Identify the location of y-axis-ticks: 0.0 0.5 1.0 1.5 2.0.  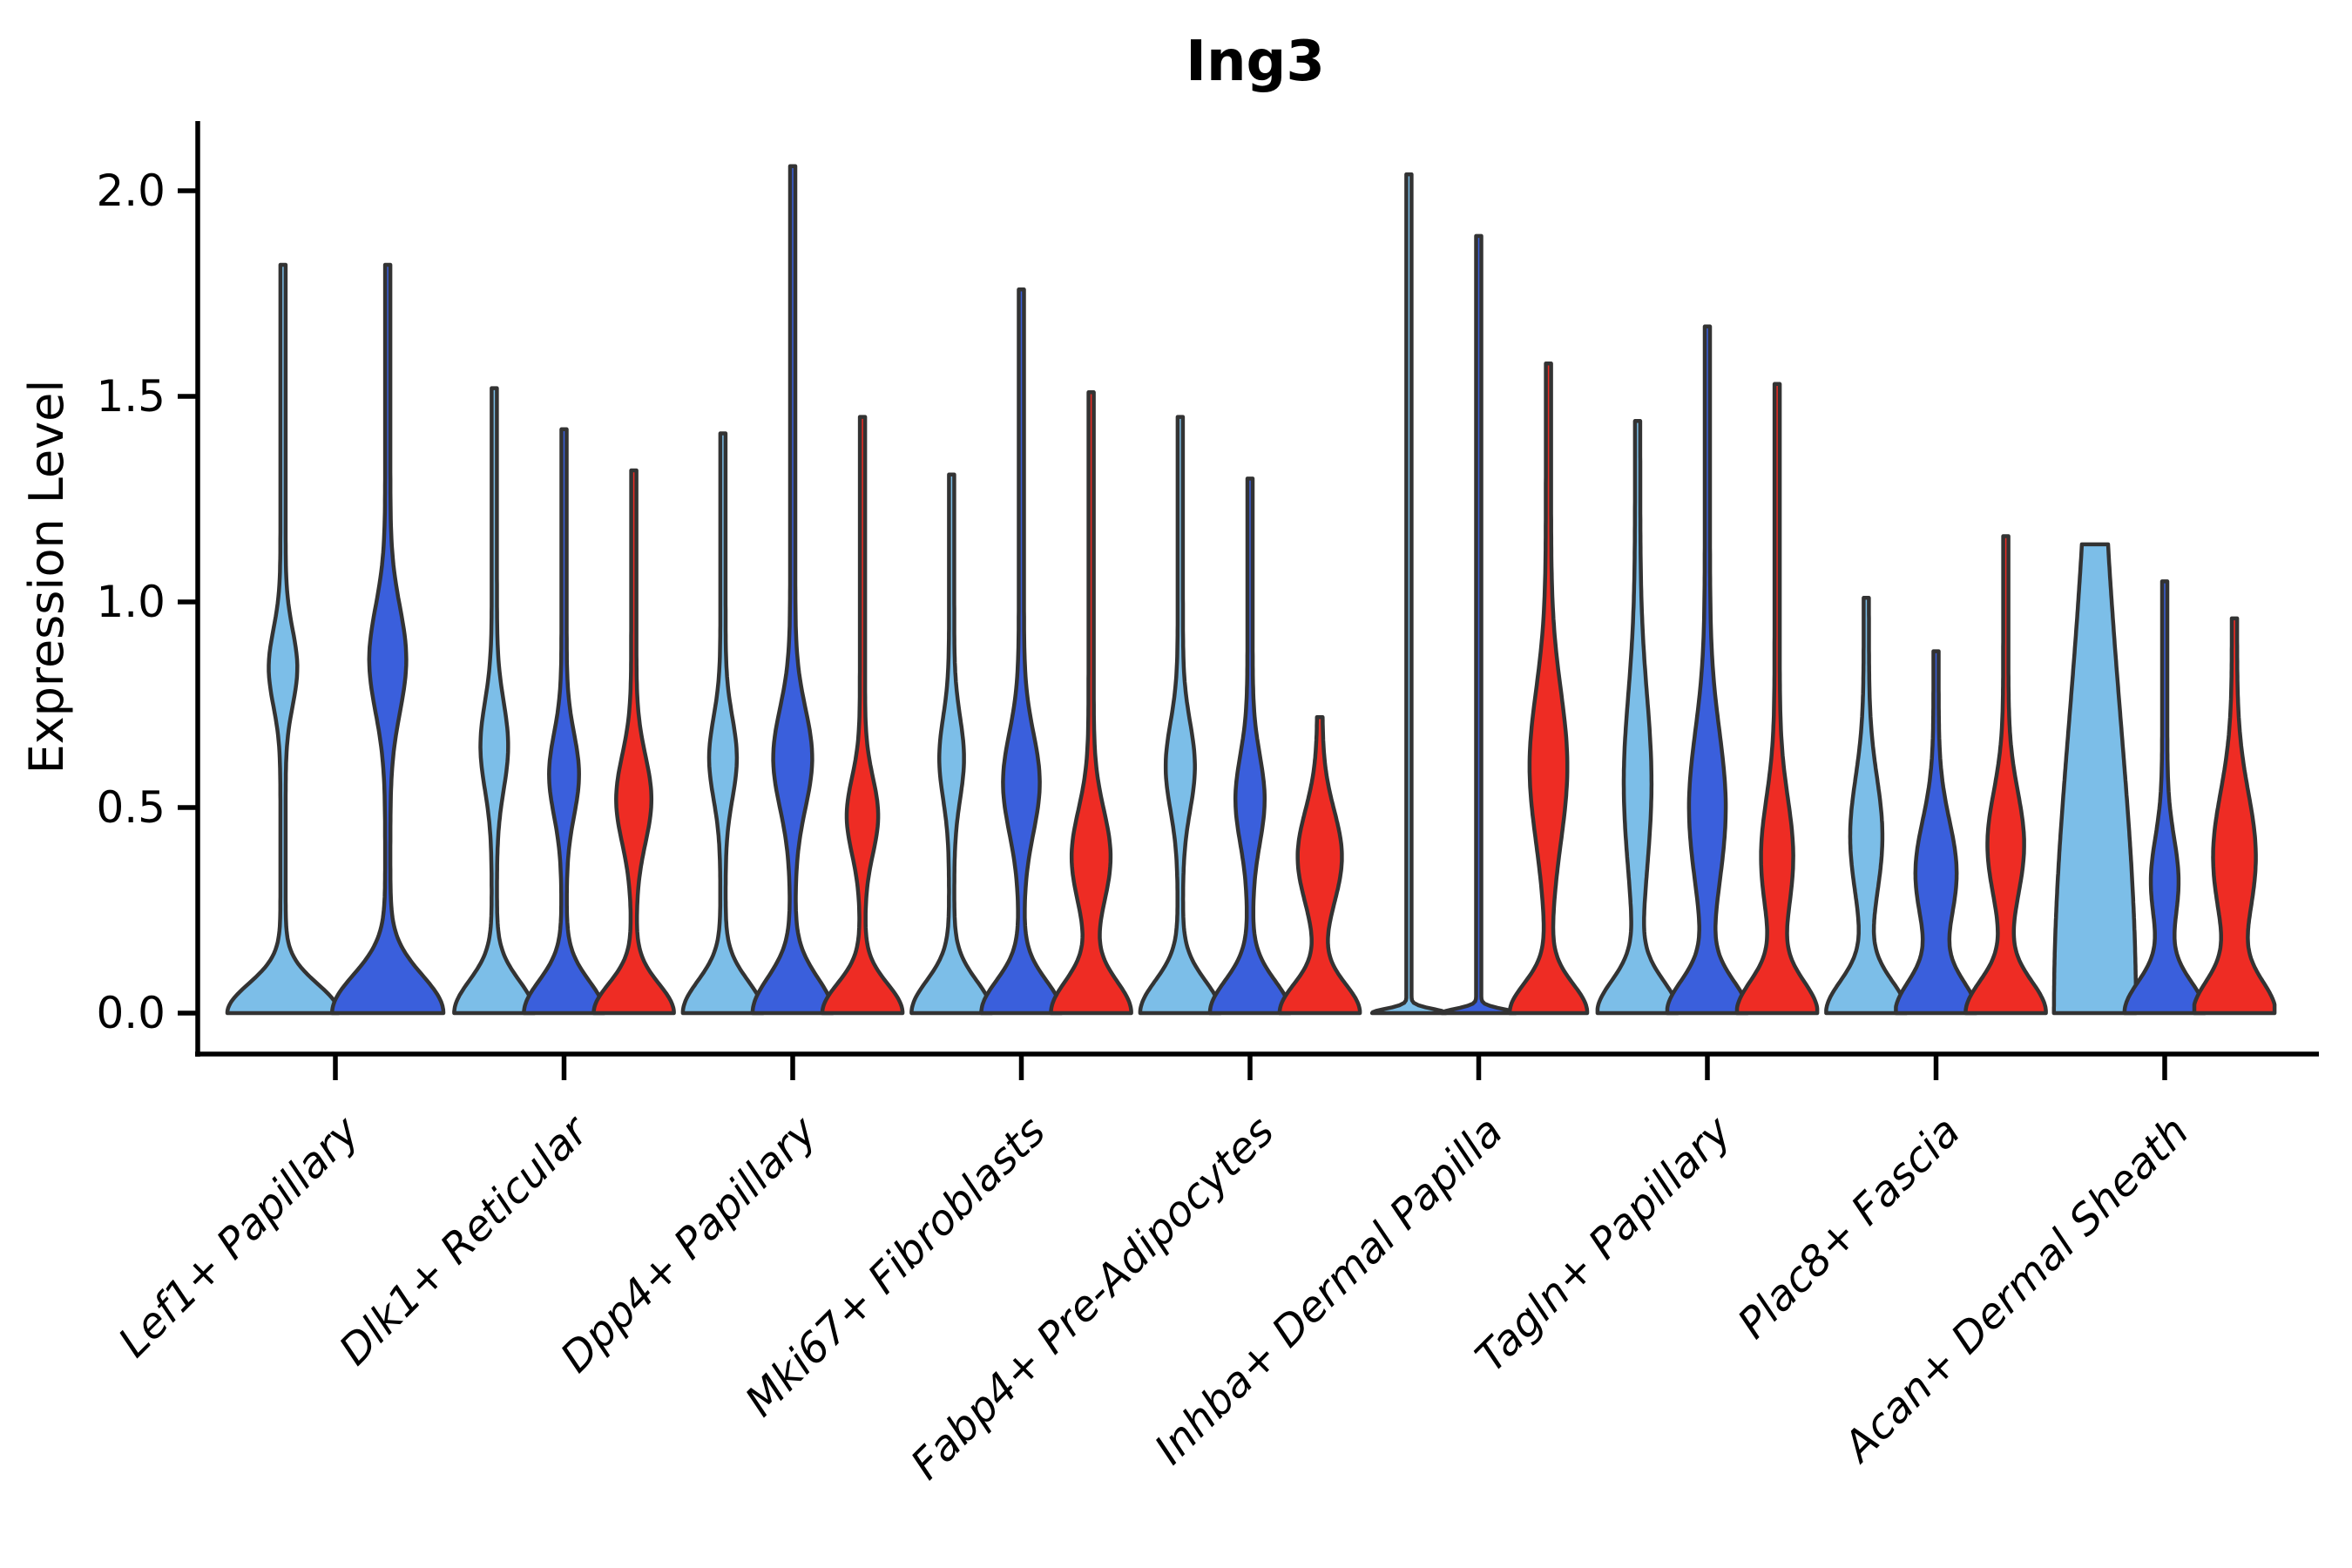
(147, 602).